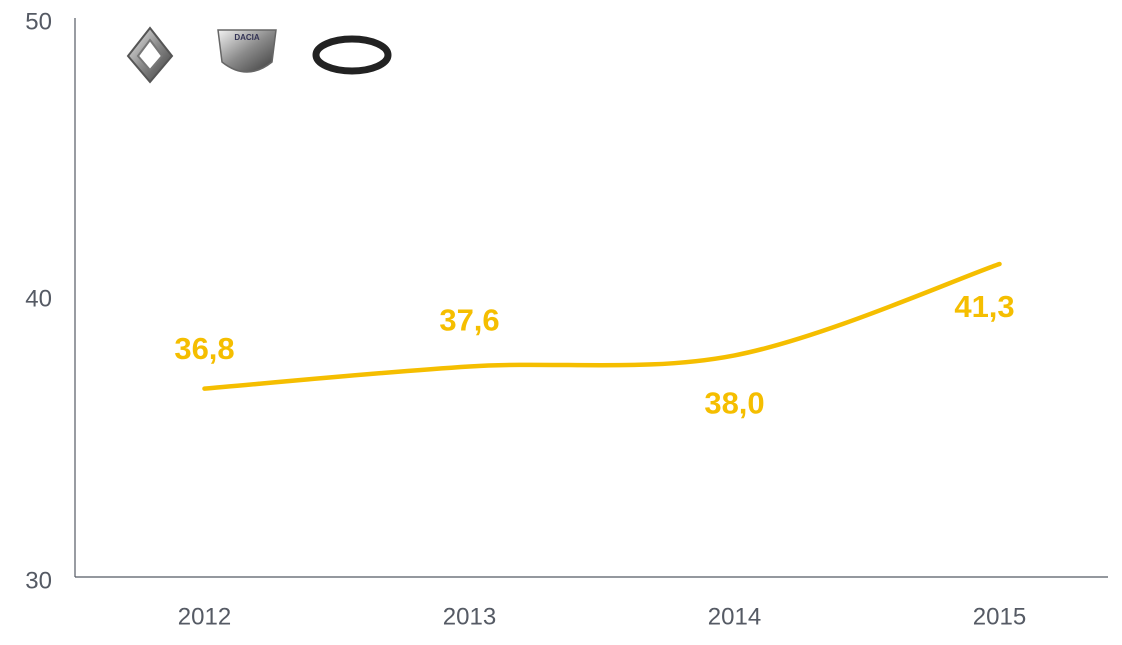  I want to click on data-label: 38,0, so click(734, 403).